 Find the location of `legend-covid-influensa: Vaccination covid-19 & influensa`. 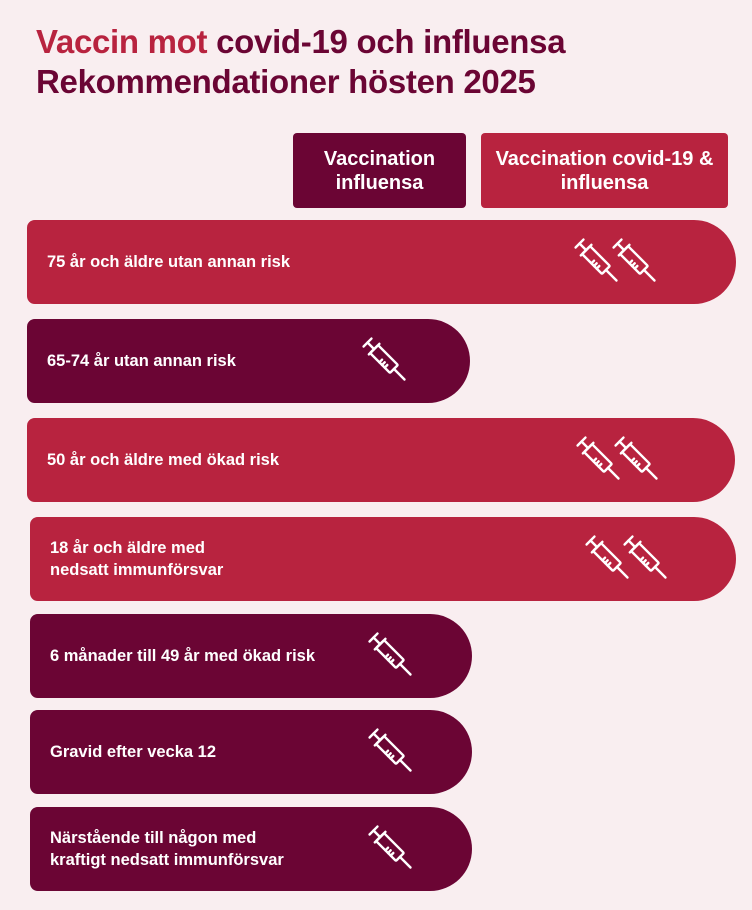

legend-covid-influensa: Vaccination covid-19 & influensa is located at coordinates (604, 170).